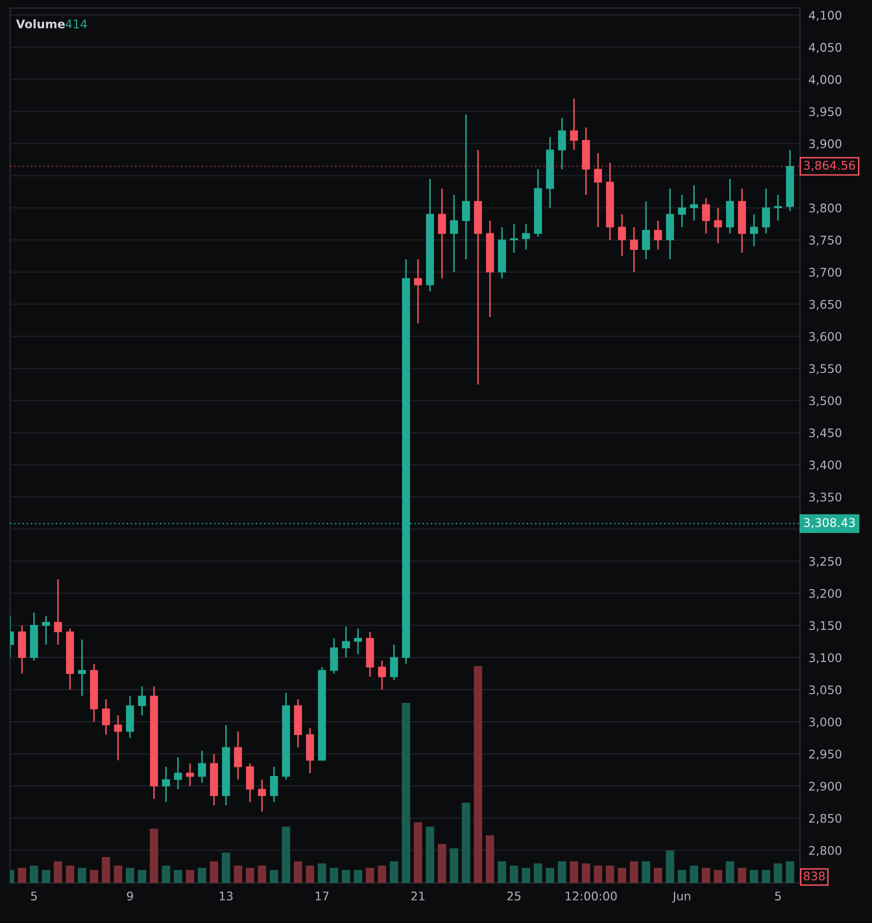 The width and height of the screenshot is (872, 923). I want to click on x-tick-label: 13, so click(226, 896).